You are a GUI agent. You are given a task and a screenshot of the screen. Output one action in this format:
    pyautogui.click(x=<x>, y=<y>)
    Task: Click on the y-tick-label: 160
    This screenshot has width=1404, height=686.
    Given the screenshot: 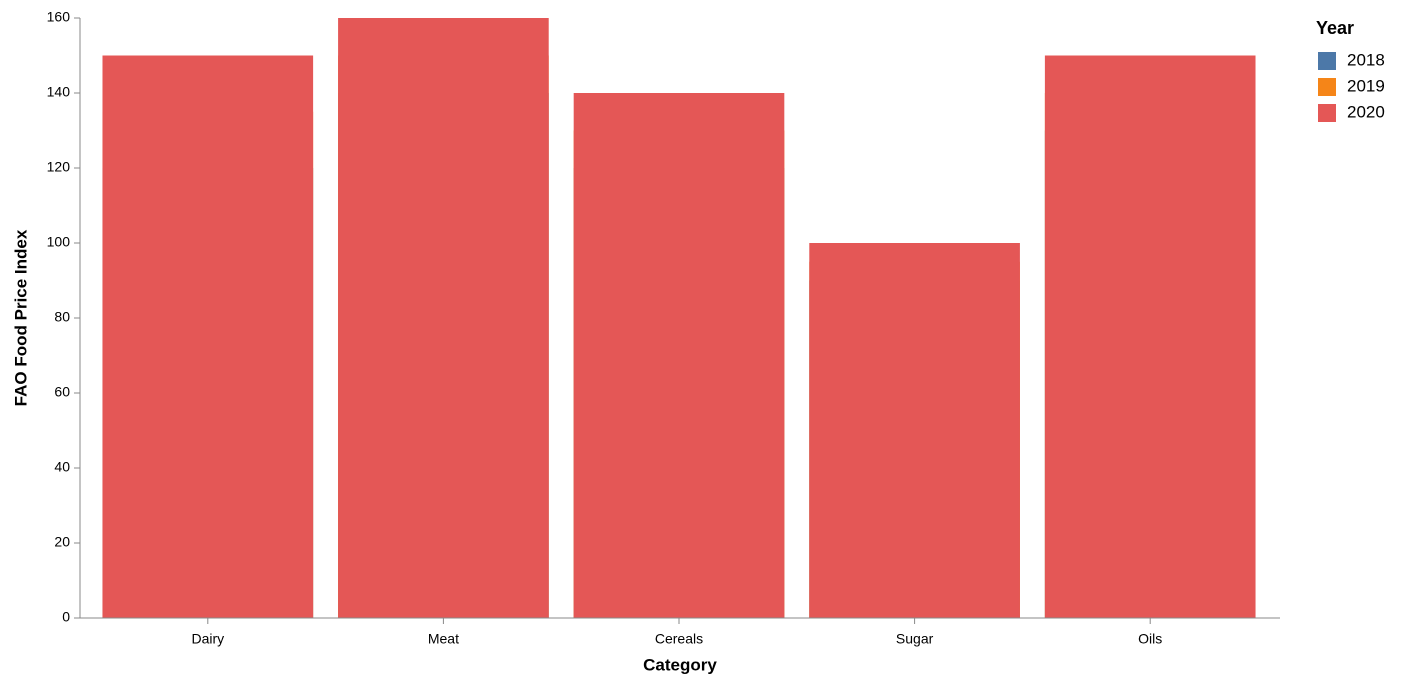 What is the action you would take?
    pyautogui.click(x=59, y=17)
    